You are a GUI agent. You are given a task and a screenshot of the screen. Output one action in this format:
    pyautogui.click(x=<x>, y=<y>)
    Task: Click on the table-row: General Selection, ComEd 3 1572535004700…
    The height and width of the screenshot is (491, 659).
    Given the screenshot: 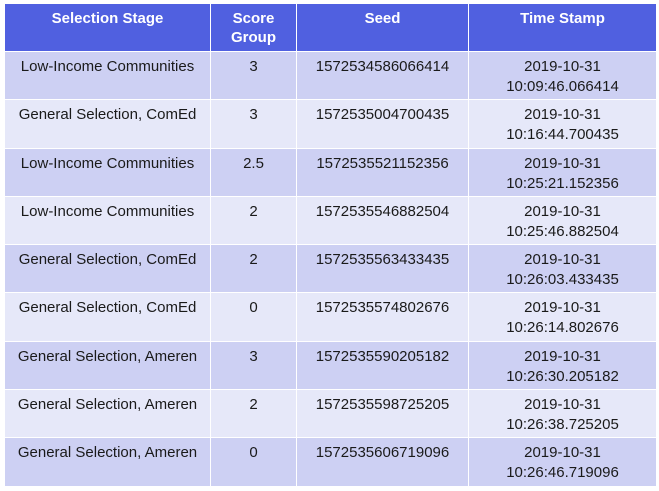 What is the action you would take?
    pyautogui.click(x=330, y=124)
    